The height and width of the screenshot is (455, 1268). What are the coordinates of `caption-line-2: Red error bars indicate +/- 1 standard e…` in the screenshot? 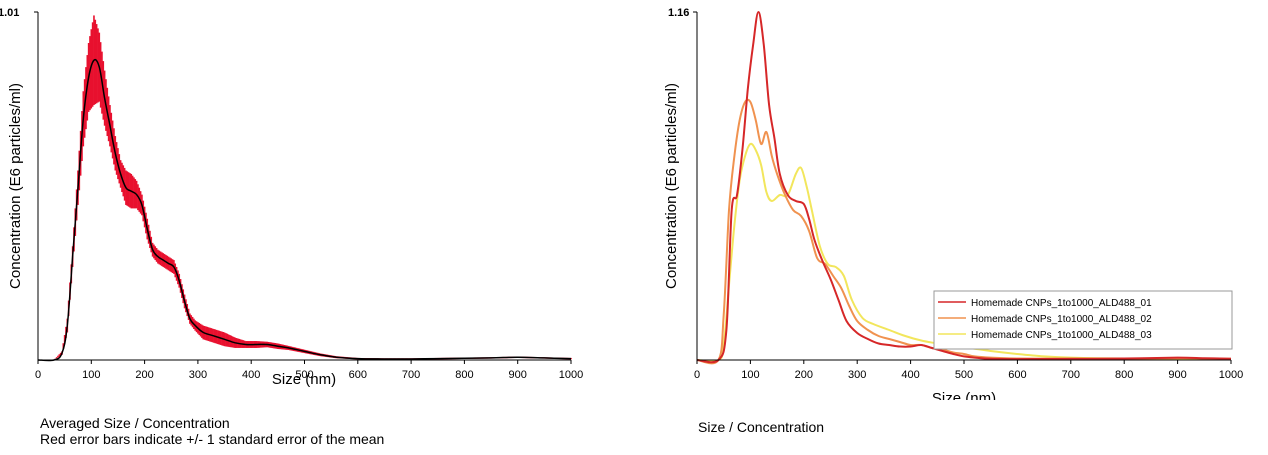 It's located at (212, 439).